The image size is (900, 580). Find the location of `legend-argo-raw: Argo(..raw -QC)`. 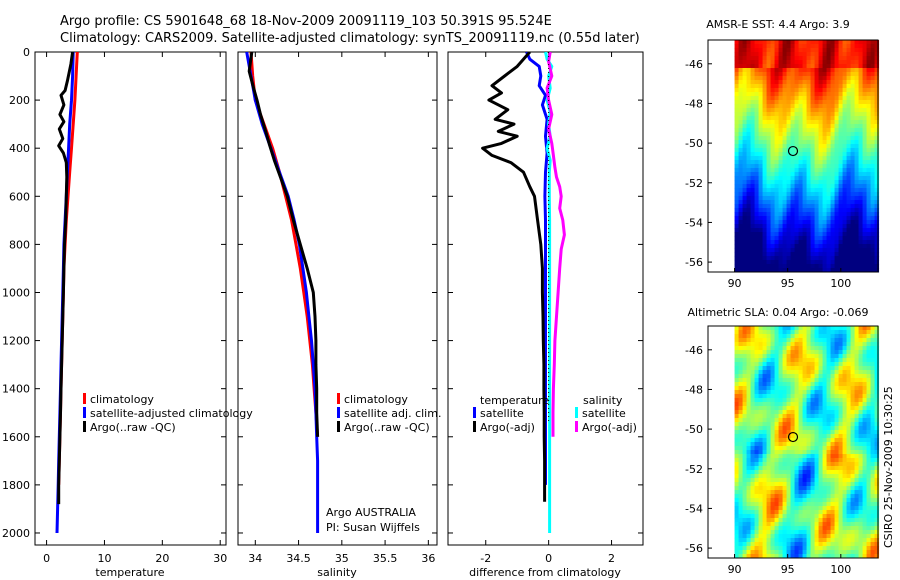

legend-argo-raw: Argo(..raw -QC) is located at coordinates (133, 427).